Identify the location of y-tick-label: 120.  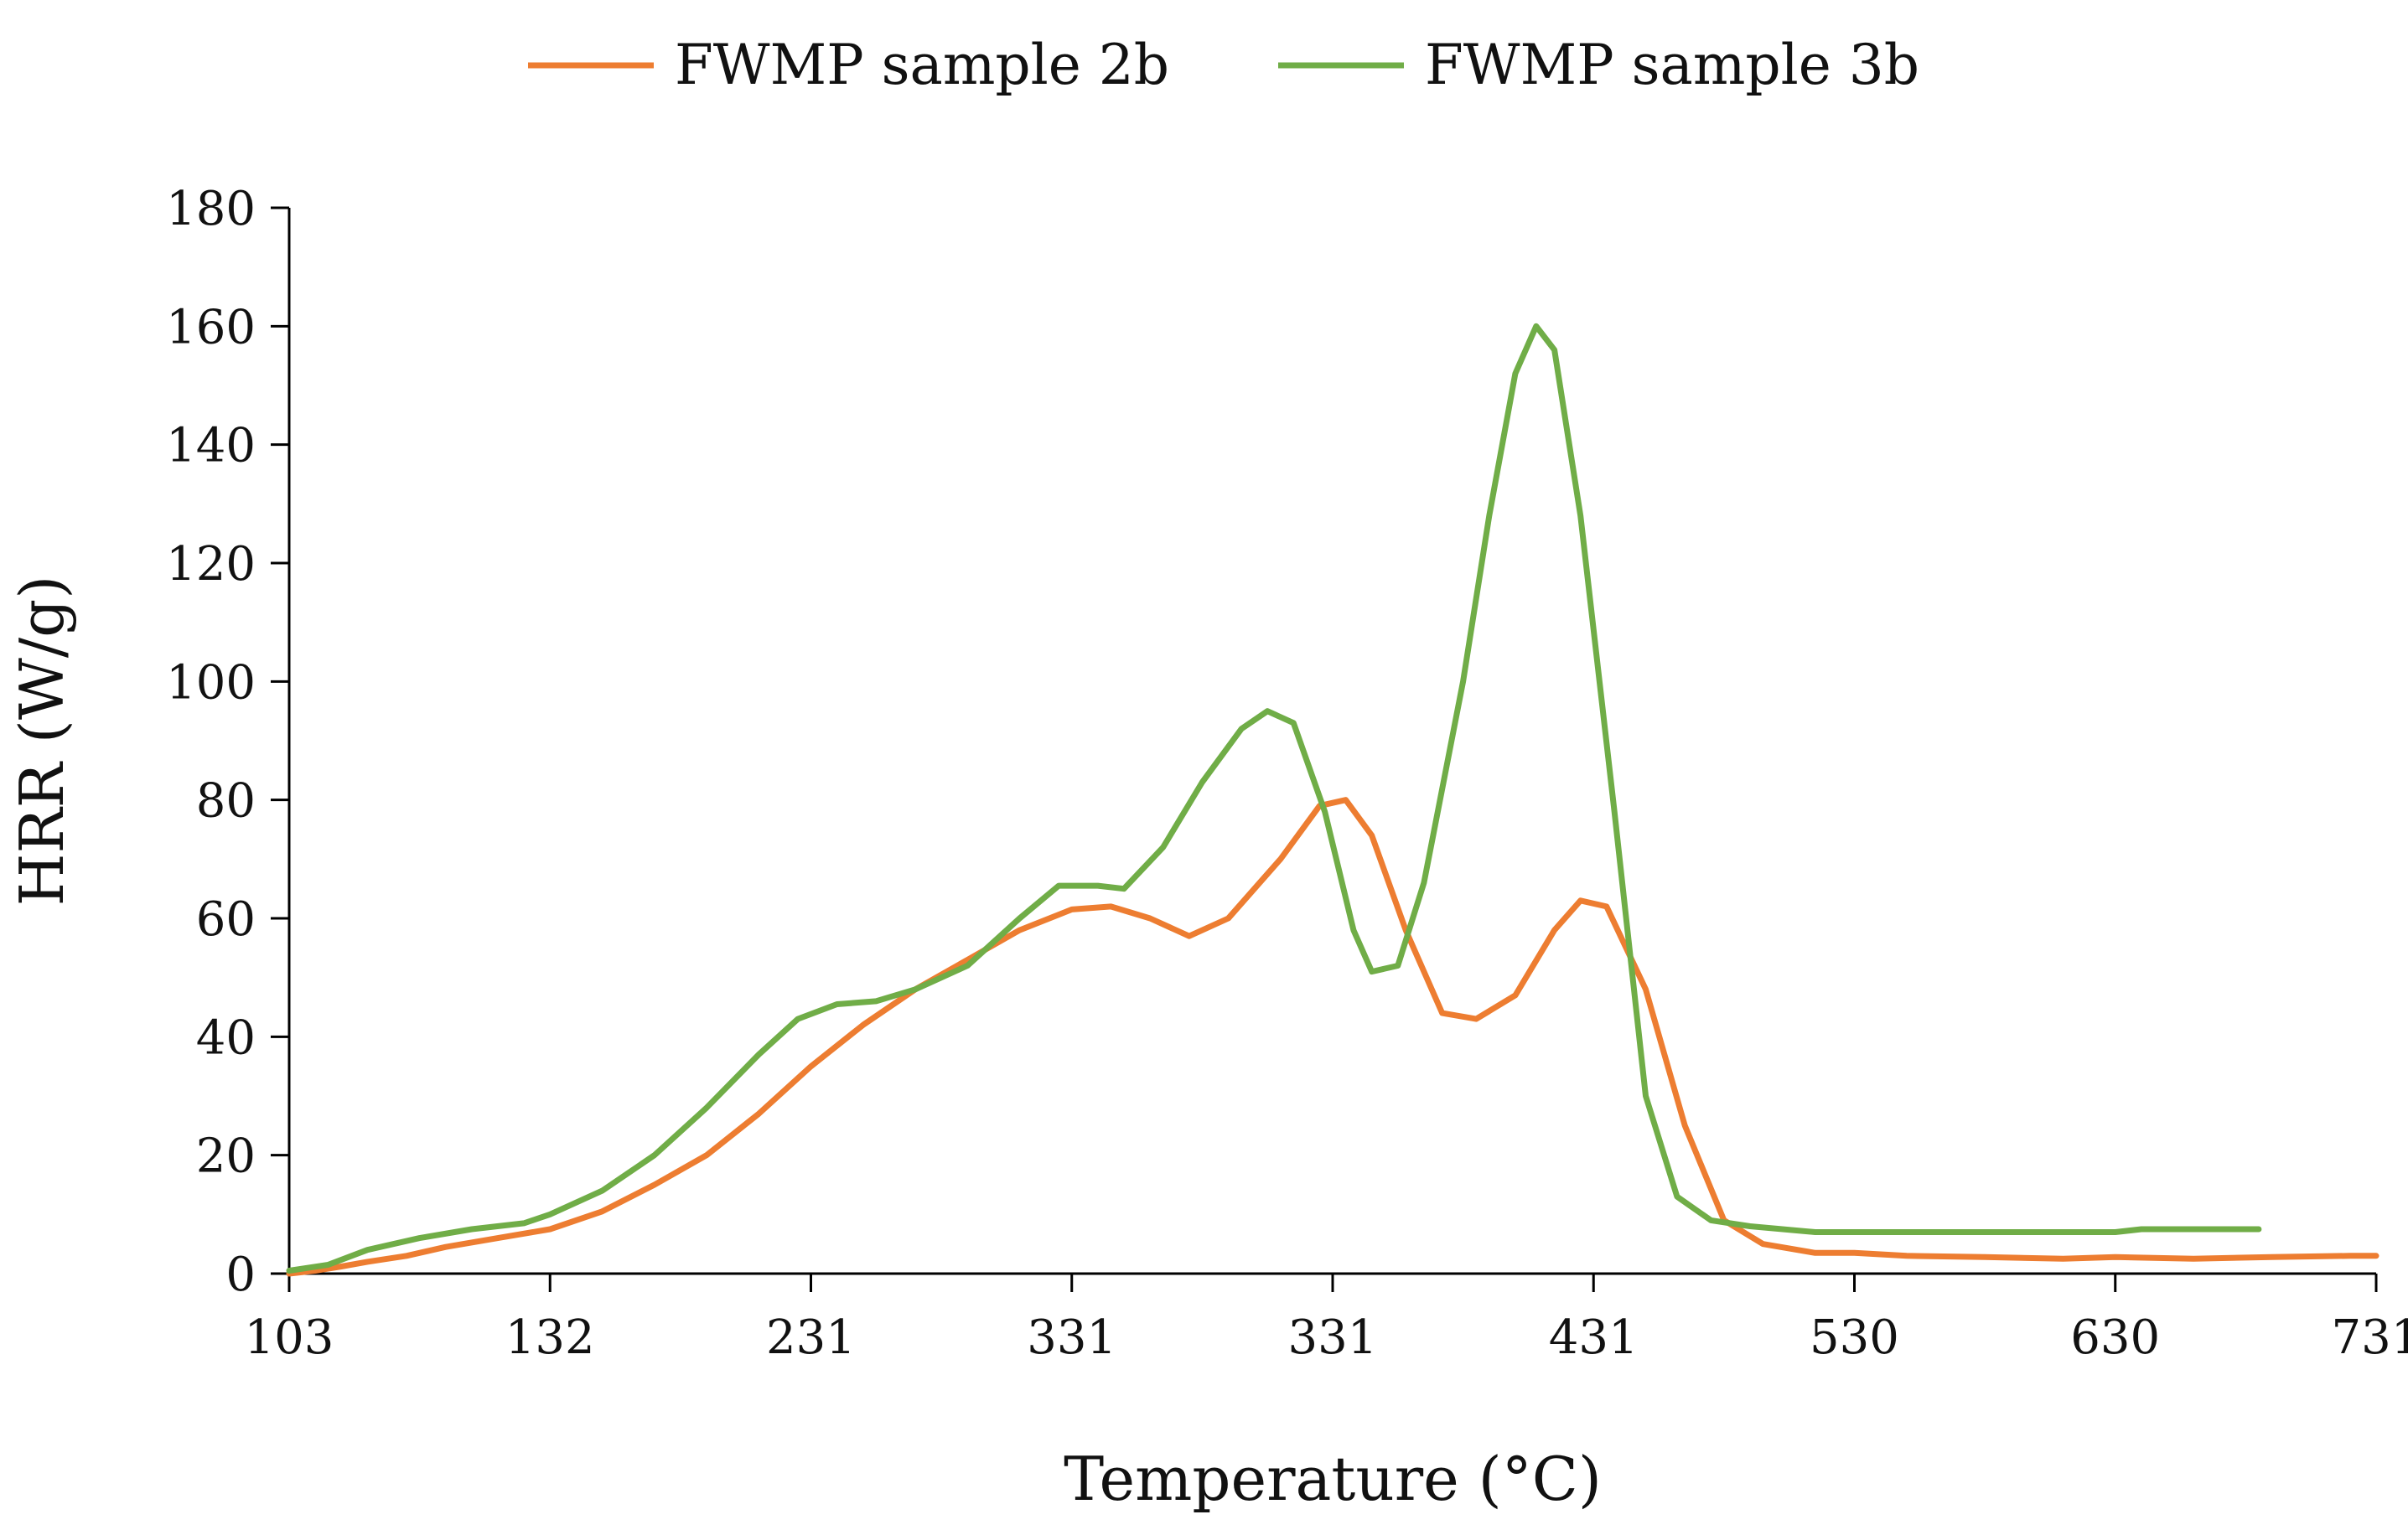
(211, 564).